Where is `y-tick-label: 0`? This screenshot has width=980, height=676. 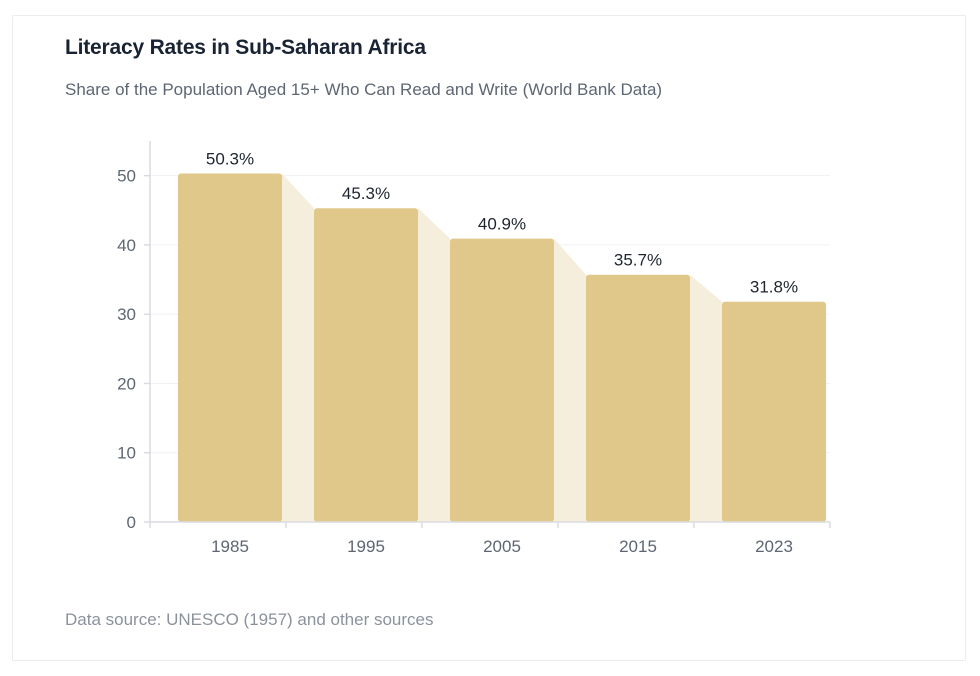 y-tick-label: 0 is located at coordinates (131, 522).